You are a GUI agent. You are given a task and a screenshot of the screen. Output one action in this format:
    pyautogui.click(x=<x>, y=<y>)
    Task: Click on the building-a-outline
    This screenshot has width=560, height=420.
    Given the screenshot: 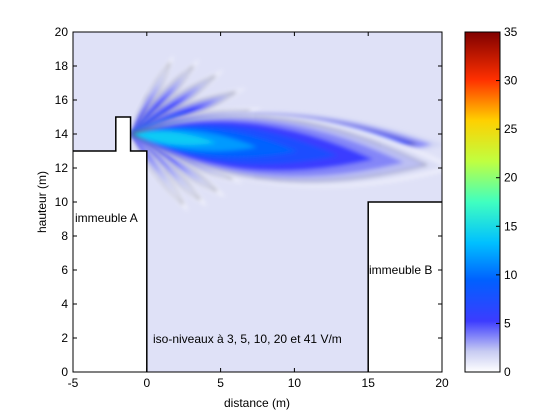 What is the action you would take?
    pyautogui.click(x=110, y=244)
    